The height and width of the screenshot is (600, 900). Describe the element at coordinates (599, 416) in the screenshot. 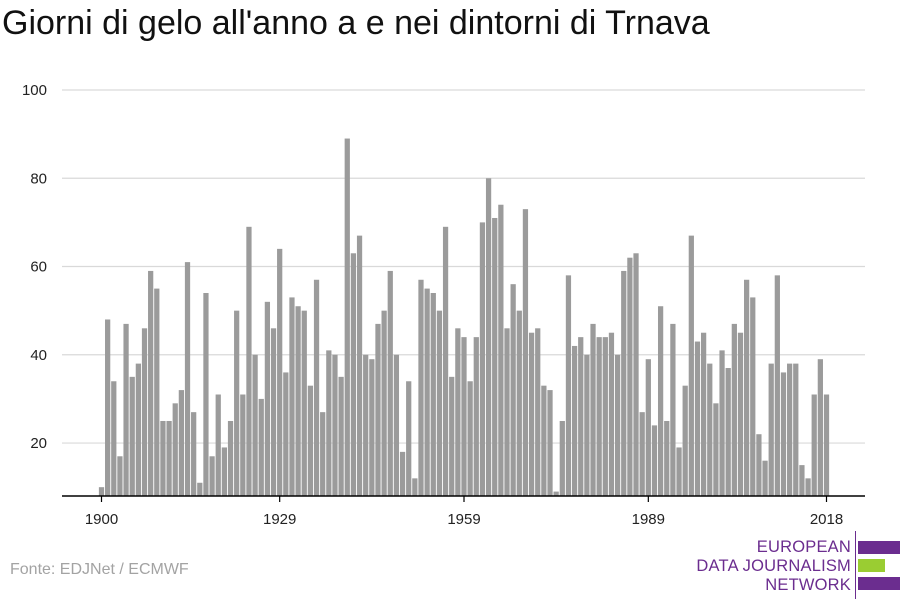

I see `bar-1981` at that location.